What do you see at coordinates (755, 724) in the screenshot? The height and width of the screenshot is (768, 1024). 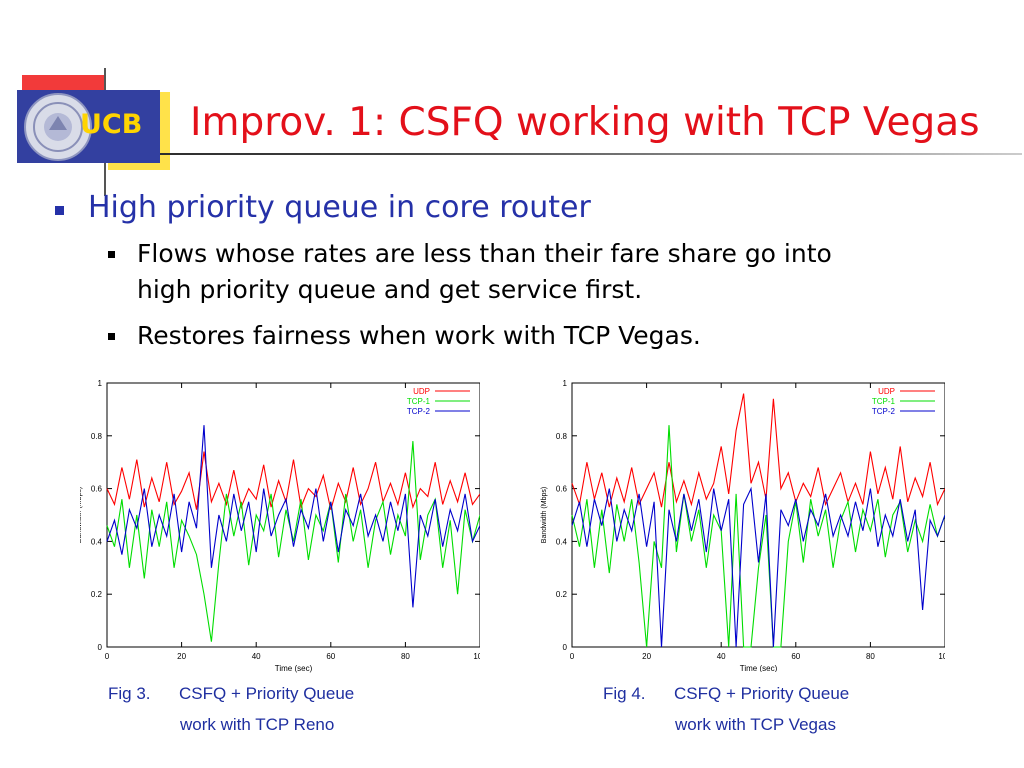 I see `caption-fig4-line2: work with TCP Vegas` at bounding box center [755, 724].